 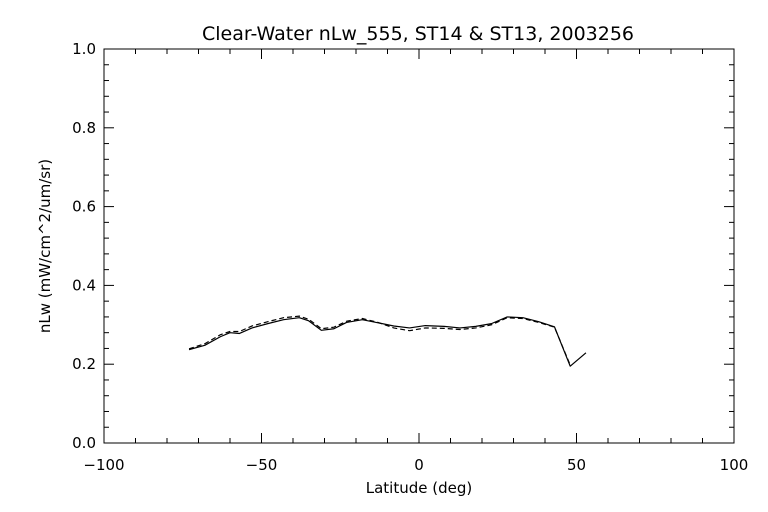 I want to click on x-axis-title: Latitude (deg), so click(x=419, y=488).